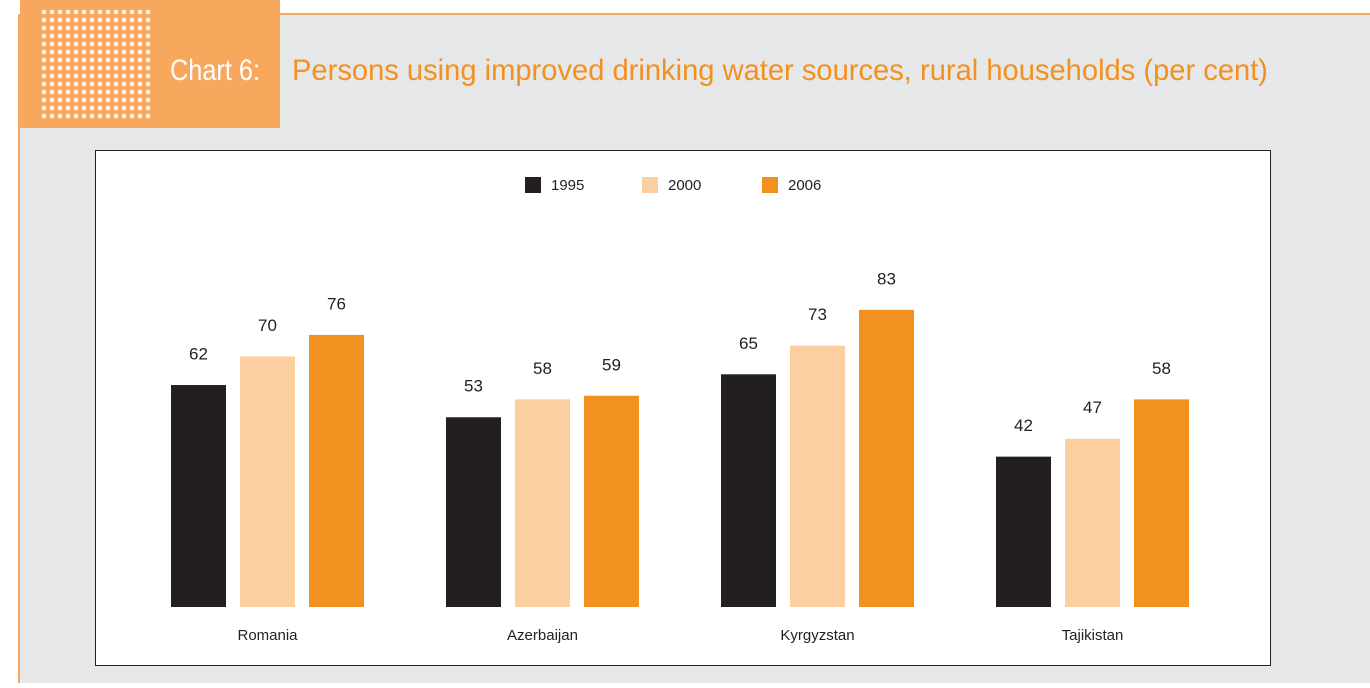  What do you see at coordinates (267, 325) in the screenshot?
I see `data-label: 70` at bounding box center [267, 325].